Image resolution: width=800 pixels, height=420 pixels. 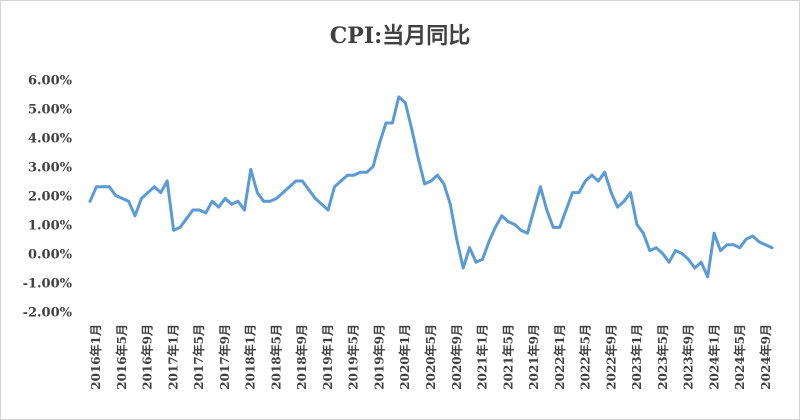 What do you see at coordinates (50, 255) in the screenshot?
I see `y-tick-label: 0.00%` at bounding box center [50, 255].